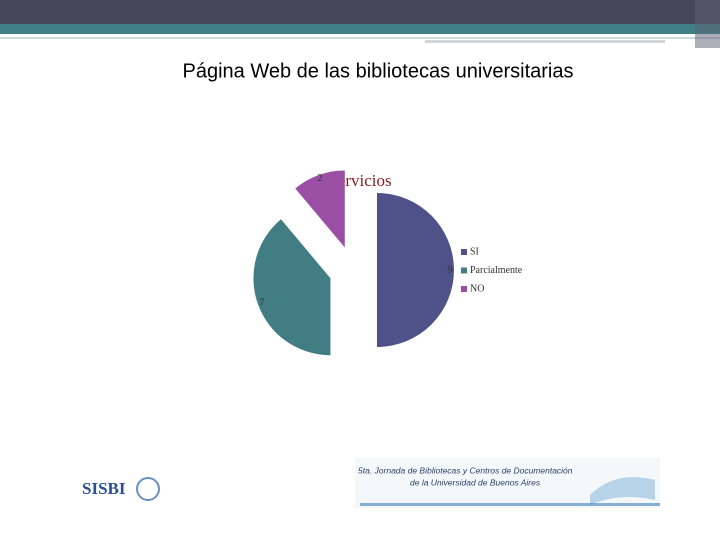 This screenshot has width=720, height=540. Describe the element at coordinates (475, 482) in the screenshot. I see `banner-line: de la Universidad de Buenos Aires` at that location.